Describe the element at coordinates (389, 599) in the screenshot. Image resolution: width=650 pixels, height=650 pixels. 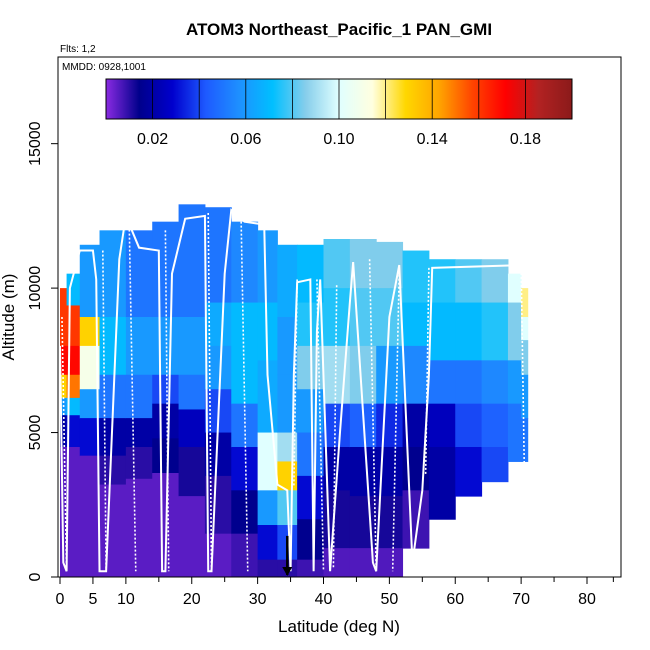
I see `x-tick-label: 50` at that location.